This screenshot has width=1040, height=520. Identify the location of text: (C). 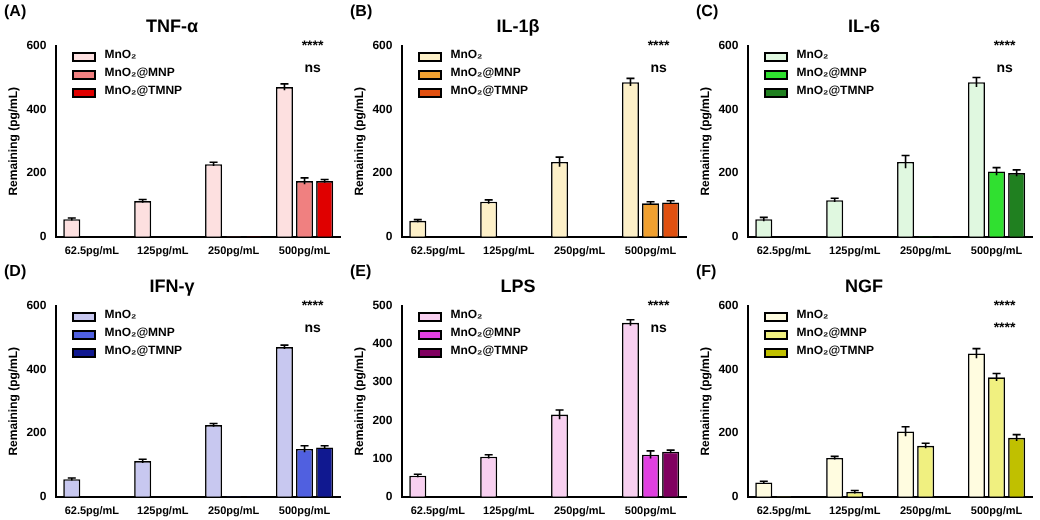
(707, 11).